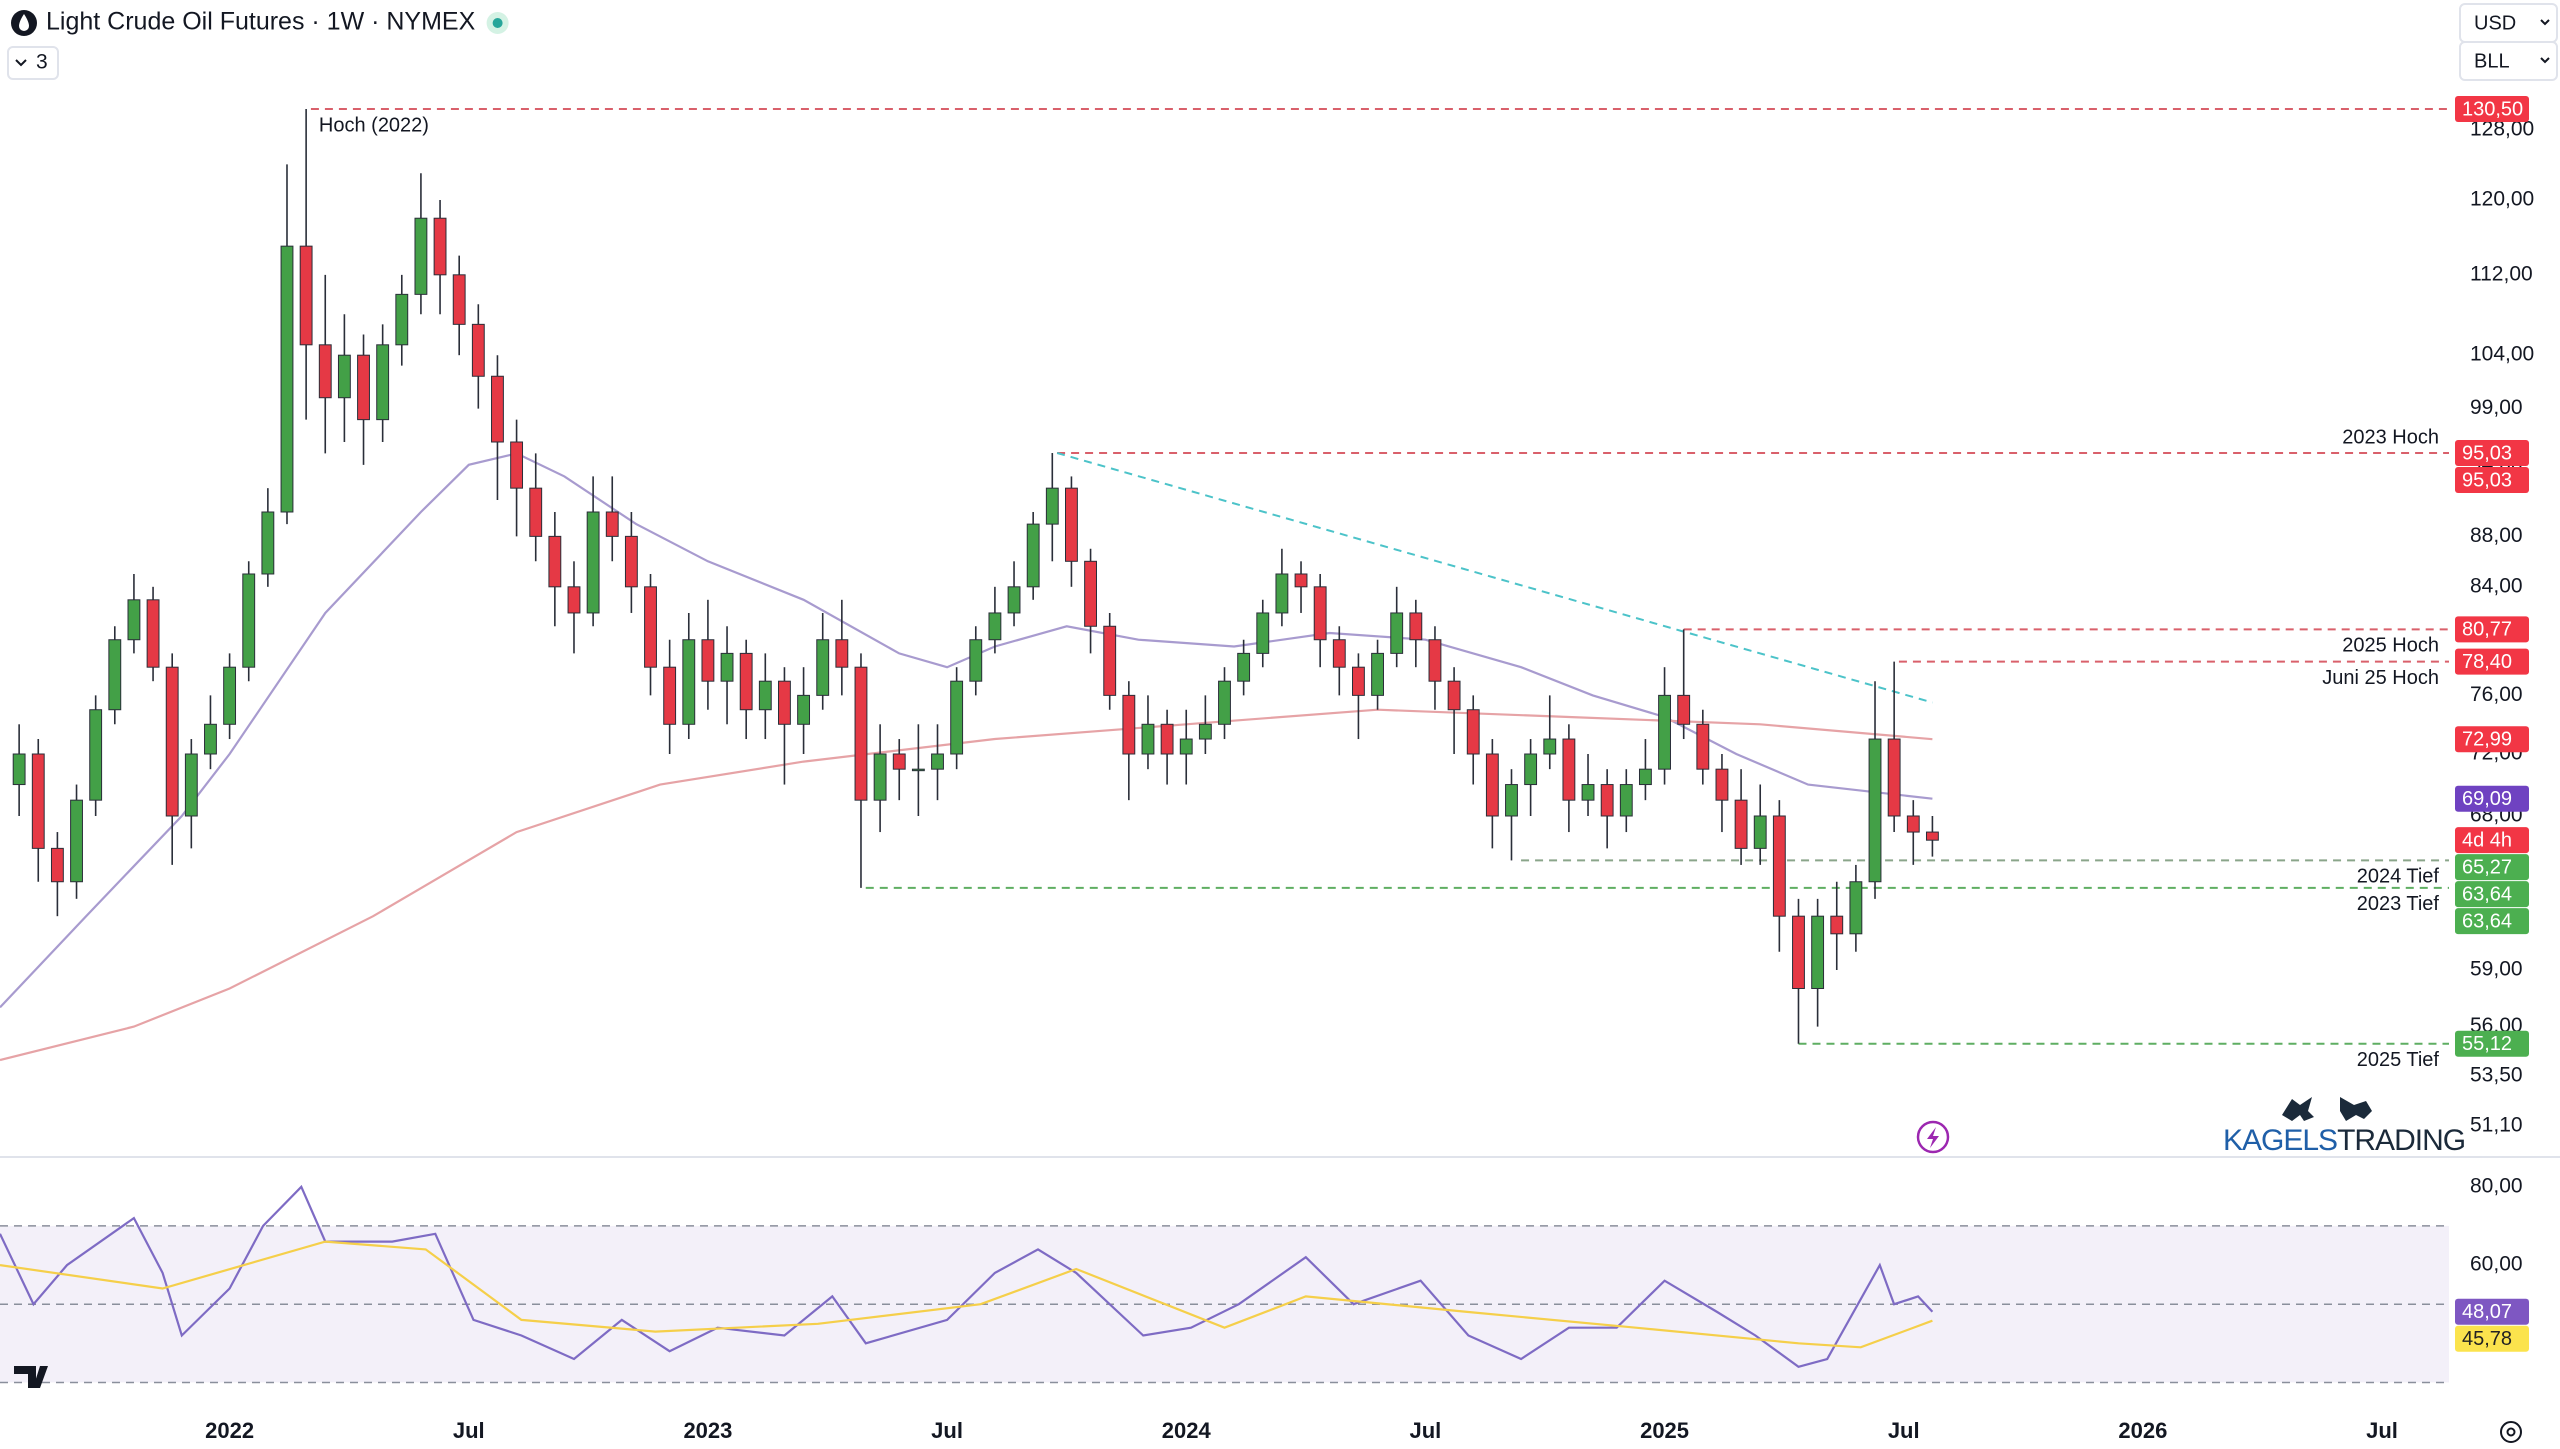 This screenshot has width=2560, height=1449. What do you see at coordinates (2380, 678) in the screenshot?
I see `level-label: Juni 25 Hoch` at bounding box center [2380, 678].